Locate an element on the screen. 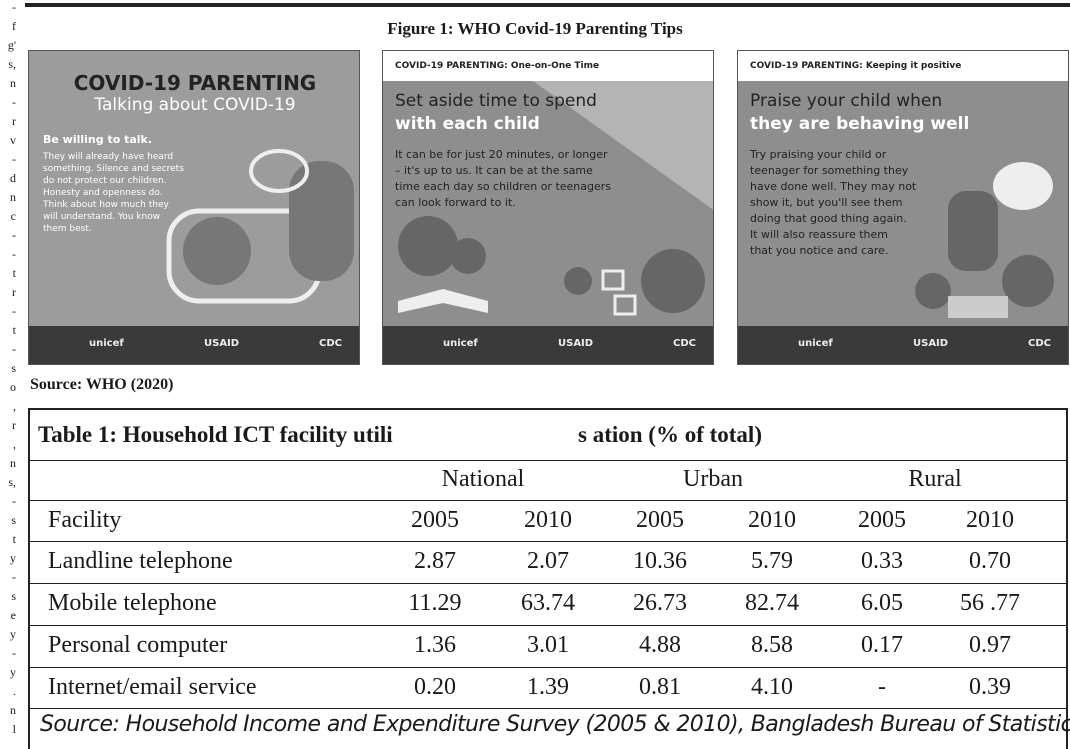 This screenshot has width=1070, height=749. table-cell: 6.05 is located at coordinates (882, 603).